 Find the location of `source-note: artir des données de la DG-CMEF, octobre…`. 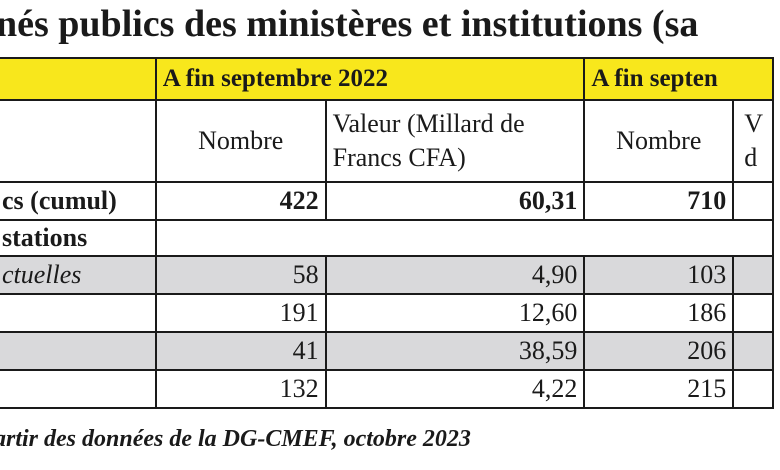

source-note: artir des données de la DG-CMEF, octobre… is located at coordinates (235, 439).